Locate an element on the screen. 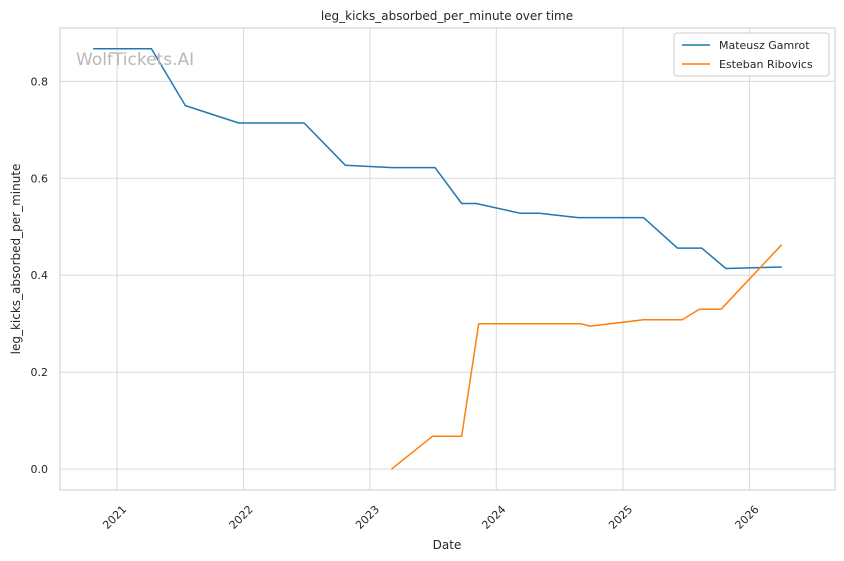  y-tick-label: 0.0 is located at coordinates (40, 469).